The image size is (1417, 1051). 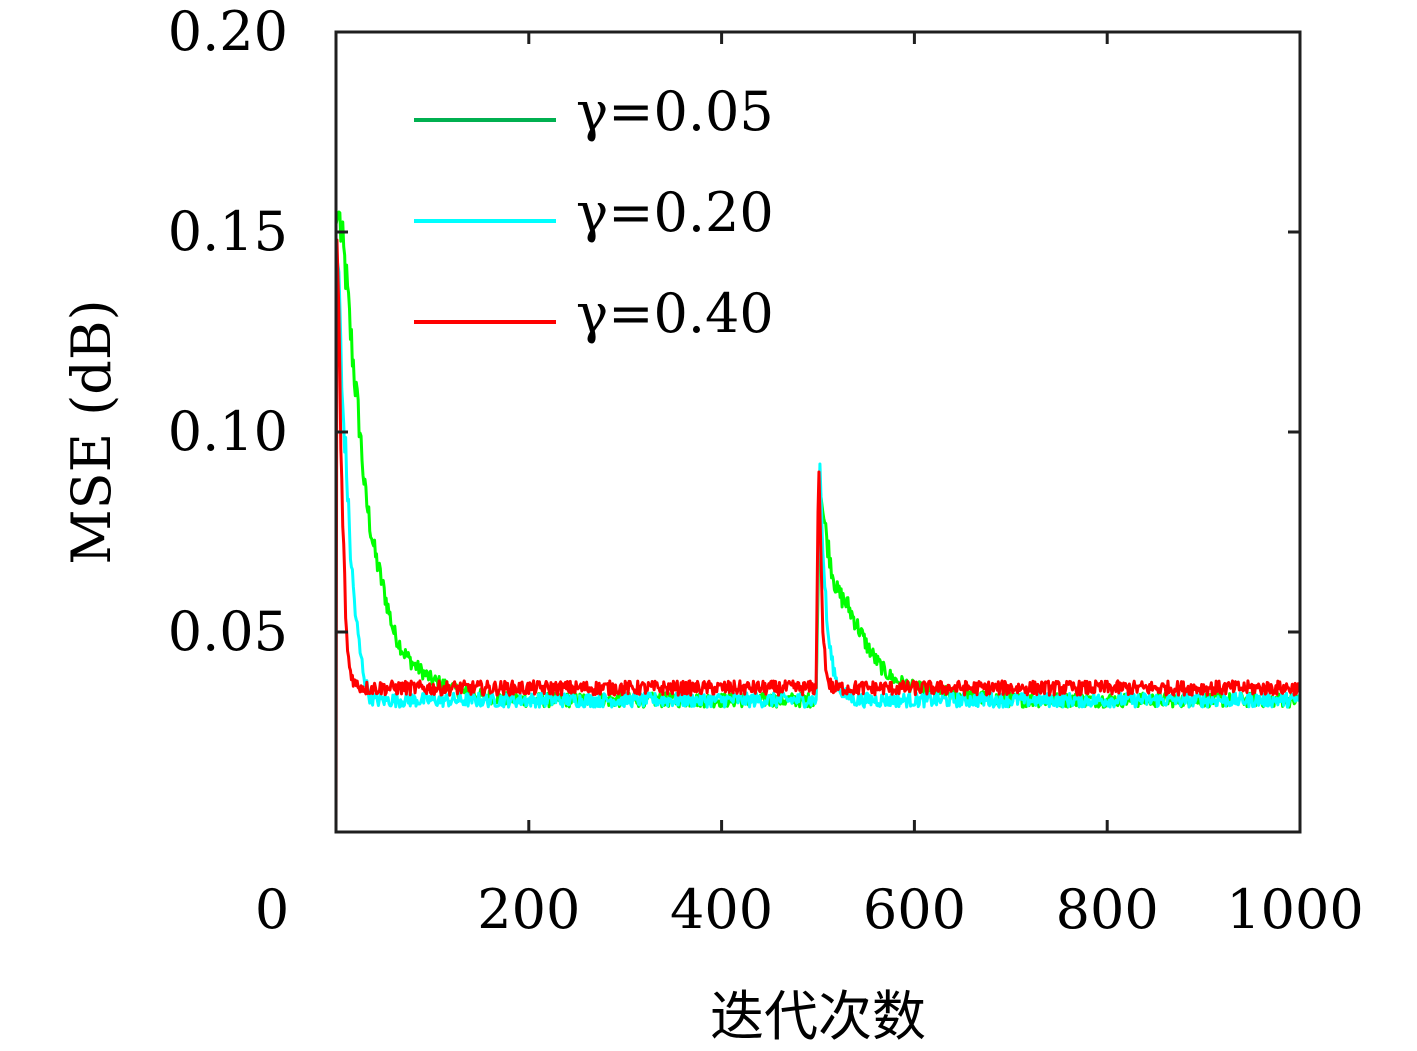 I want to click on x-tick-label-4: 800, so click(x=1107, y=909).